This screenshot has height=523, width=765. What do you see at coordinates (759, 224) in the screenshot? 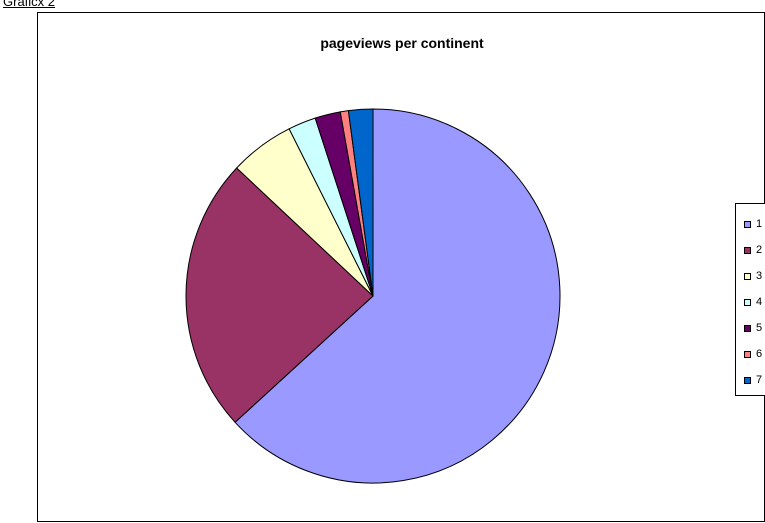
I see `legend-label: 1` at bounding box center [759, 224].